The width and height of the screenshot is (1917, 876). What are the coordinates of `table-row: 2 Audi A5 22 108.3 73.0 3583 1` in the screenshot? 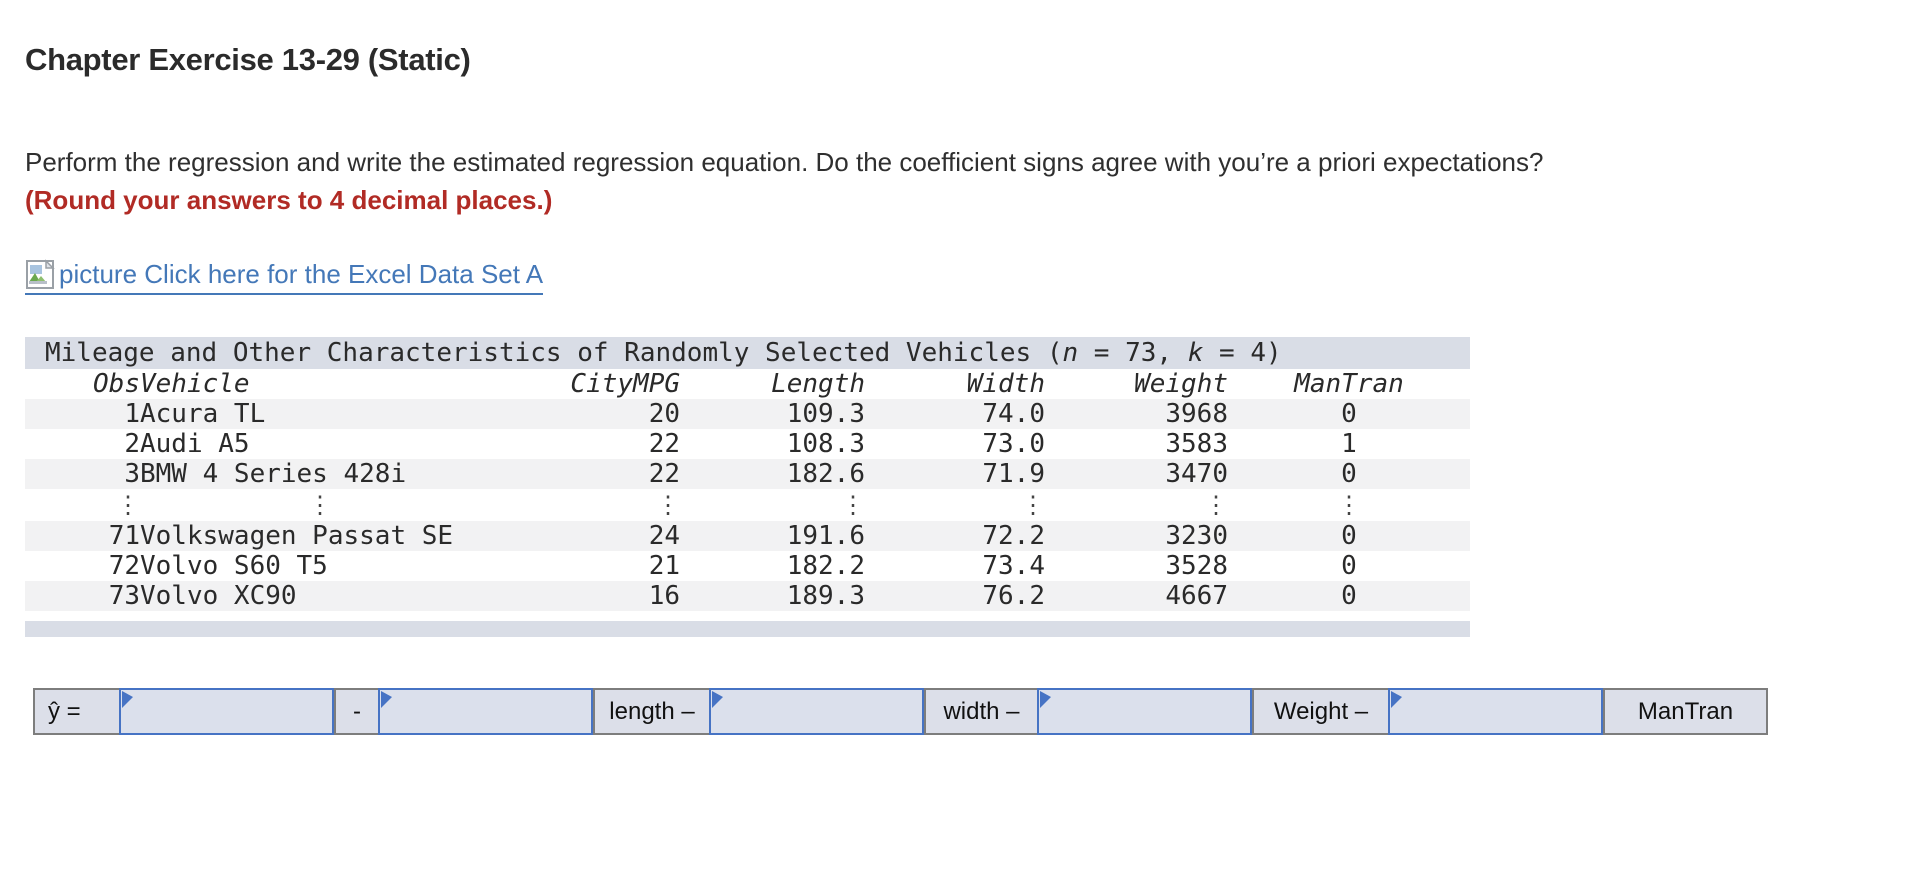 It's located at (747, 444).